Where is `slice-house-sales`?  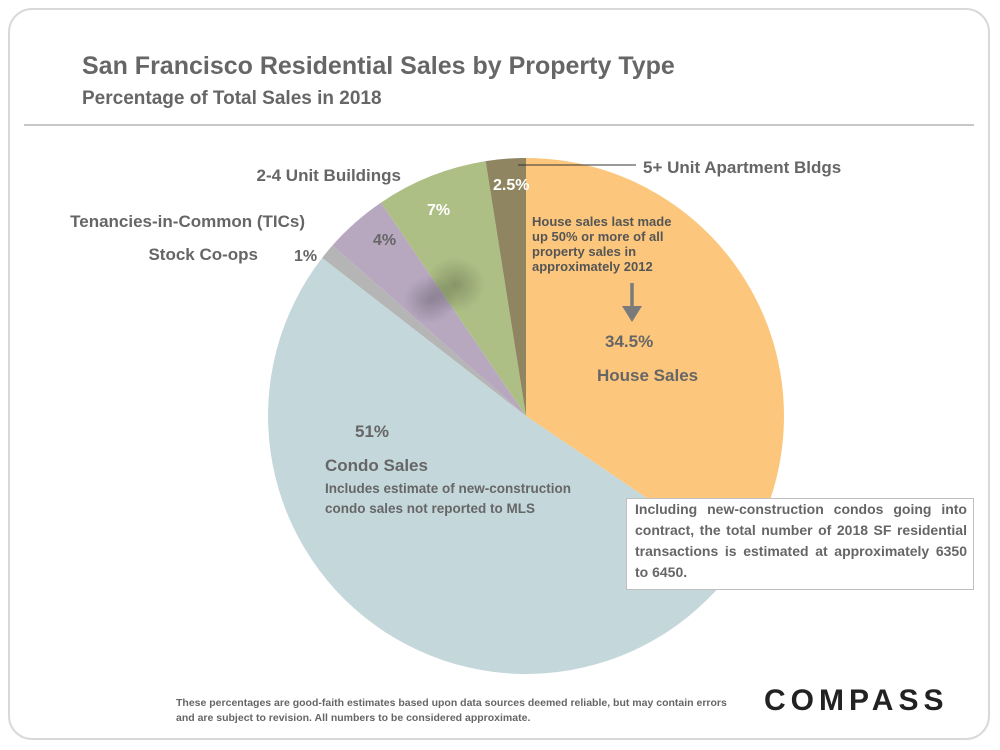 slice-house-sales is located at coordinates (655, 359).